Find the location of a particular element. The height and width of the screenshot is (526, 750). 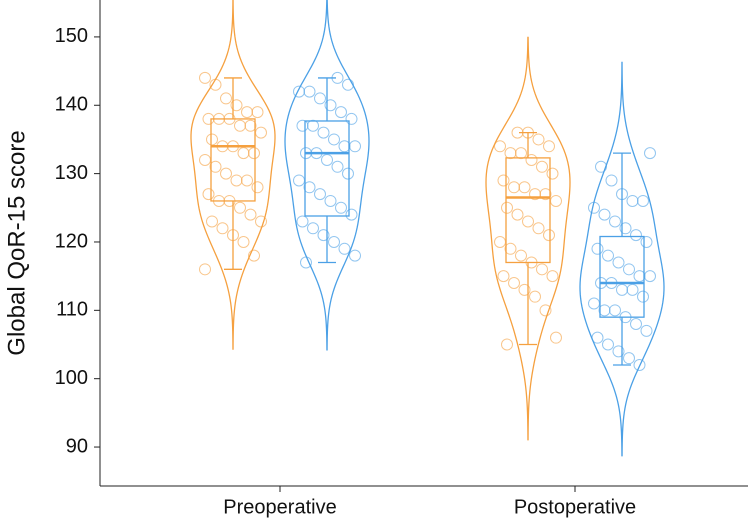

y-tick-label: 140 is located at coordinates (71, 105).